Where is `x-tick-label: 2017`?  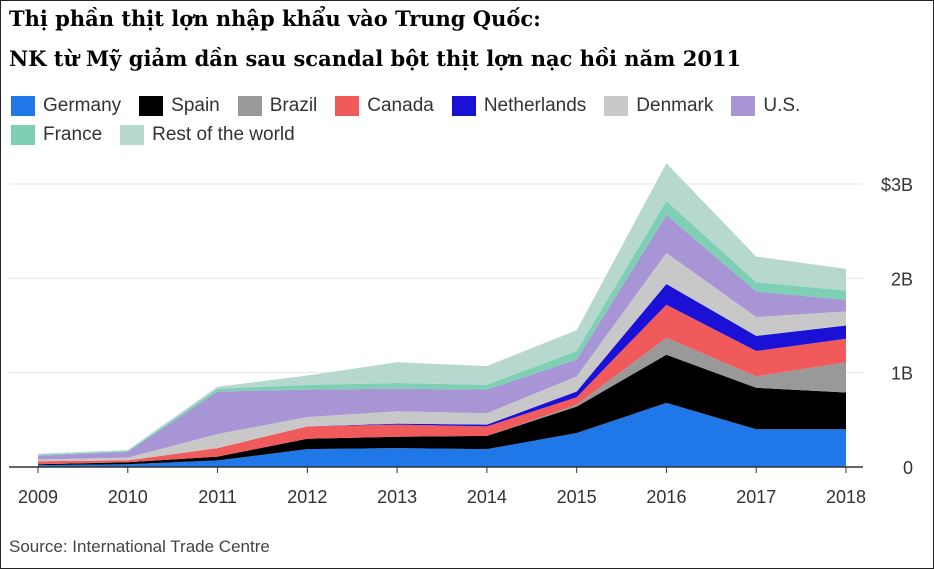
x-tick-label: 2017 is located at coordinates (756, 497).